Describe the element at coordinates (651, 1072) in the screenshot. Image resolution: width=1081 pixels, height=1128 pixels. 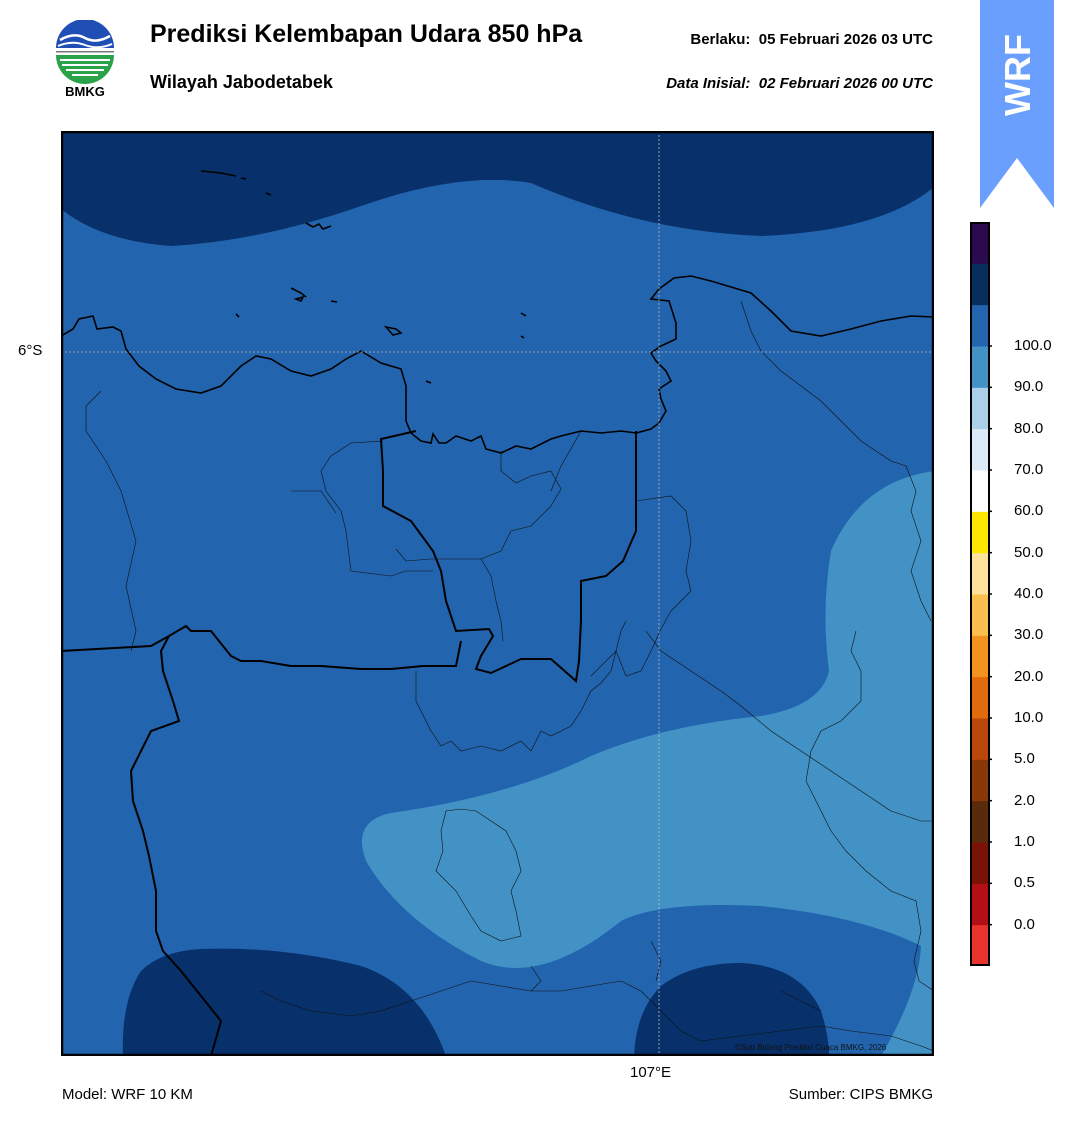
I see `longitude-tick-label: 107°E` at that location.